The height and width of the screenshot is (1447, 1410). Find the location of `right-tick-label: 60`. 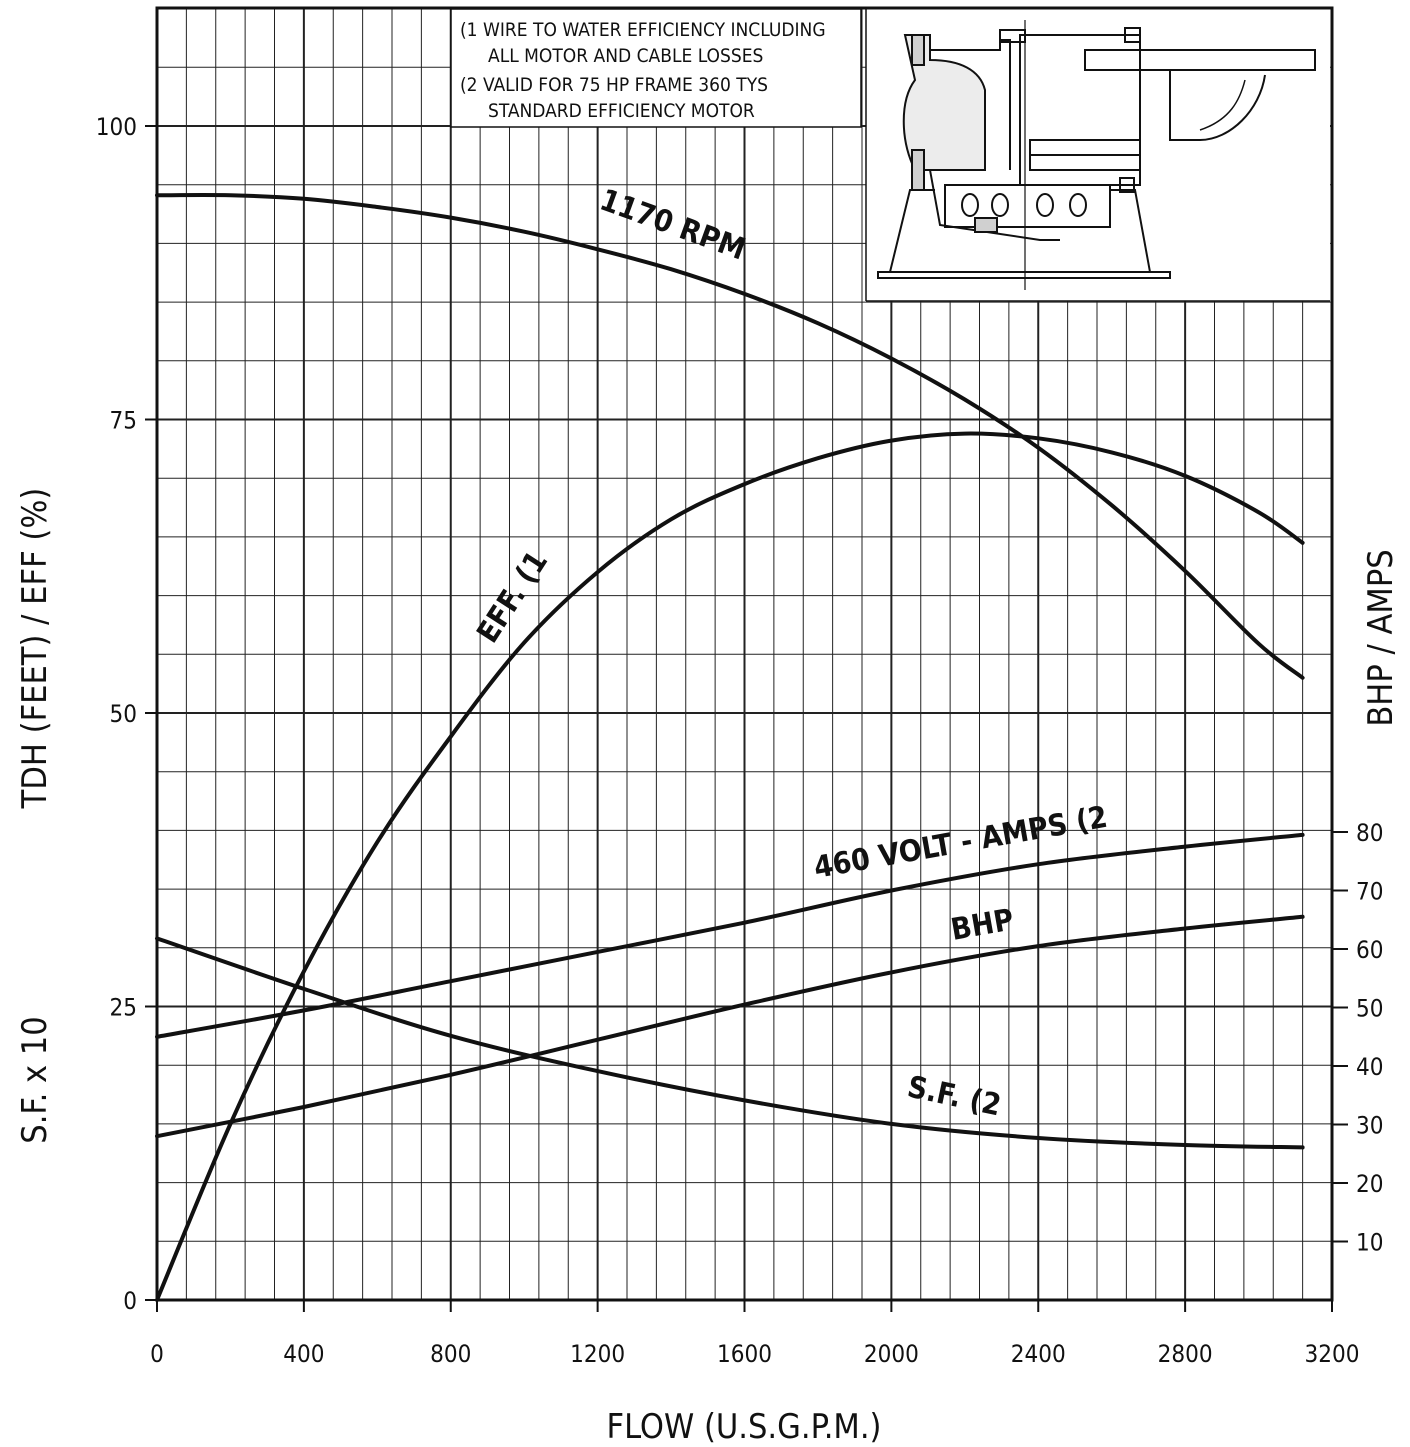

right-tick-label: 60 is located at coordinates (1369, 950).